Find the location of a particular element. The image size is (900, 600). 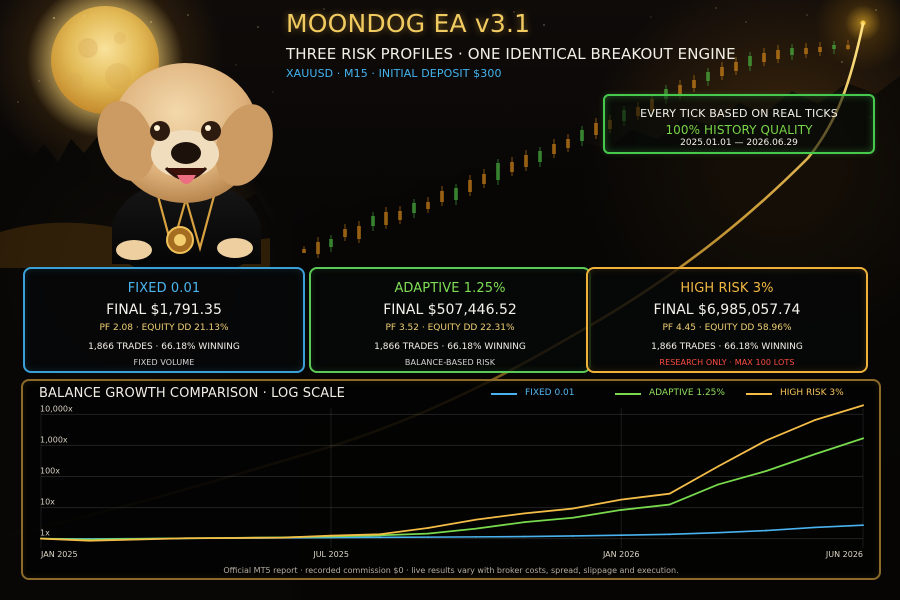

legend-adaptive-line is located at coordinates (628, 393).